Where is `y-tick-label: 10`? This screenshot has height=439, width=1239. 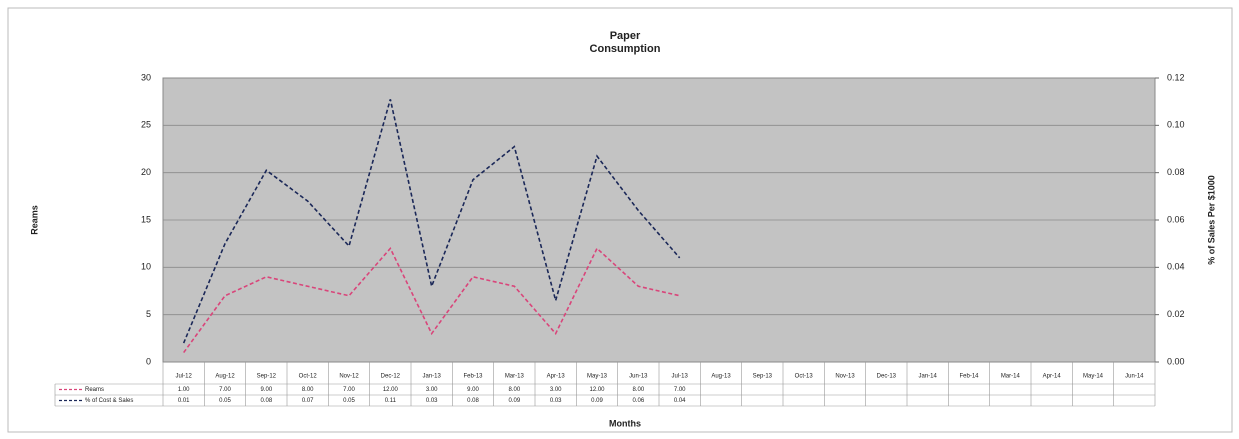 y-tick-label: 10 is located at coordinates (146, 267).